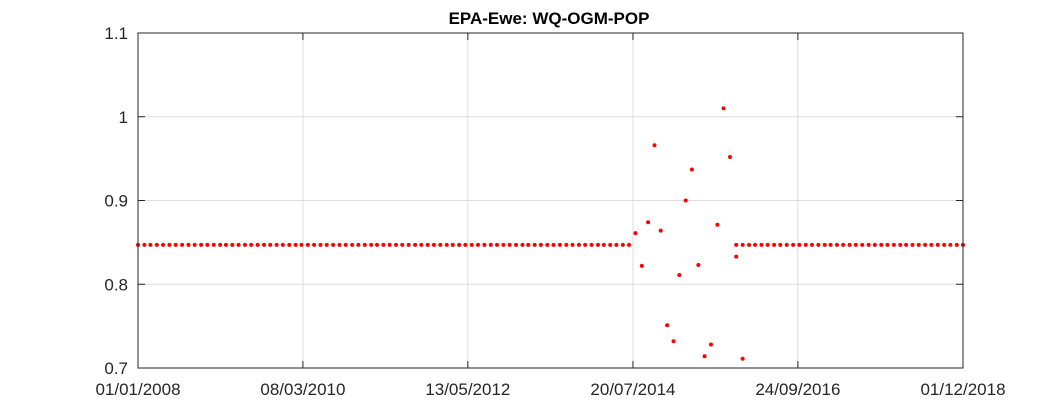 This screenshot has height=413, width=1063. I want to click on x-tick-label: 08/03/2010, so click(302, 389).